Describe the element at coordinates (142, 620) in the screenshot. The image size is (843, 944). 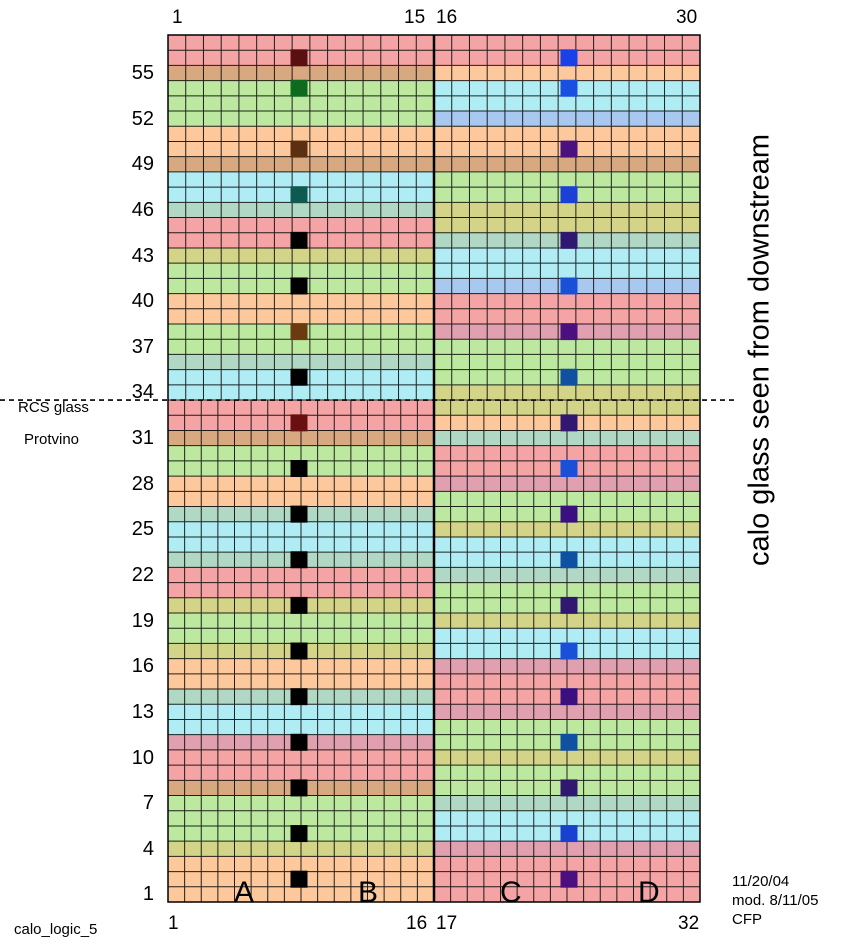
I see `row-label: 19` at that location.